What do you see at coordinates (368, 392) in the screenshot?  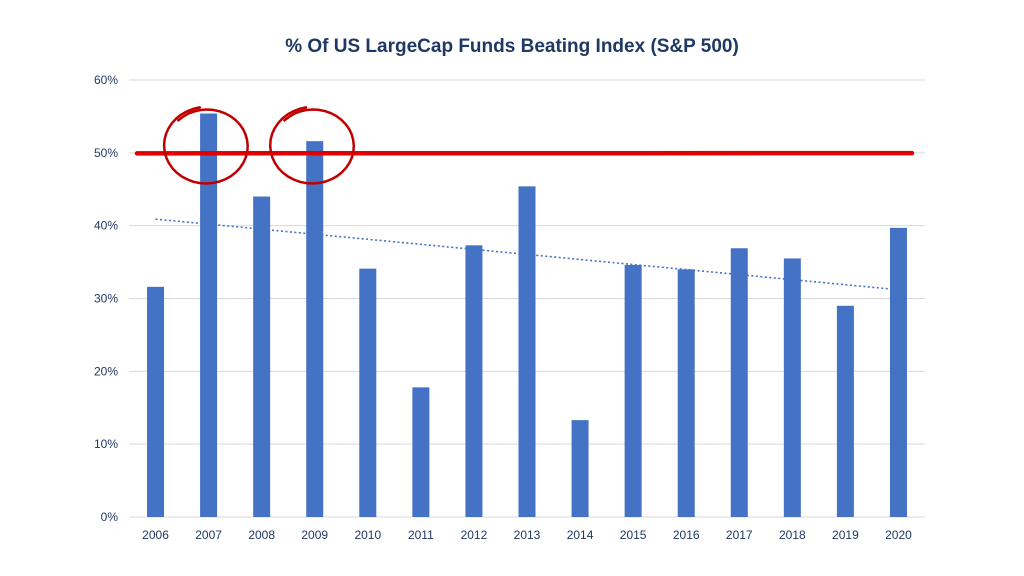 I see `bar-2010` at bounding box center [368, 392].